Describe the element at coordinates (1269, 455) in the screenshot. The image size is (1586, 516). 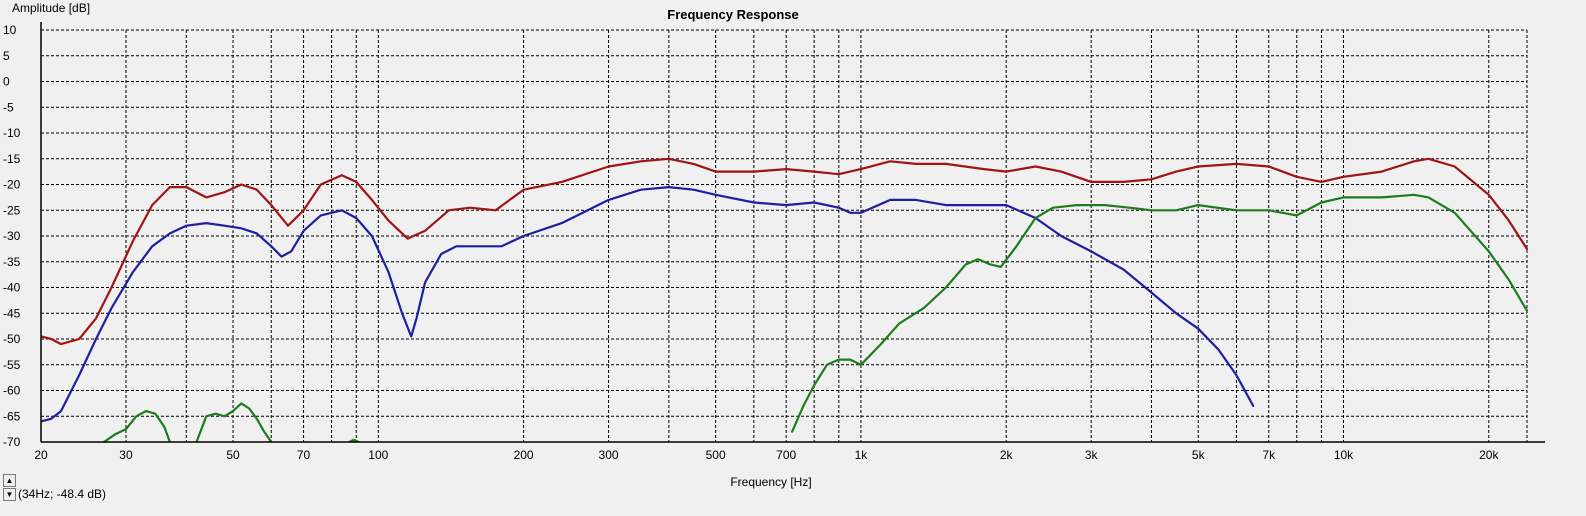
I see `x-tick-label: 7k` at that location.